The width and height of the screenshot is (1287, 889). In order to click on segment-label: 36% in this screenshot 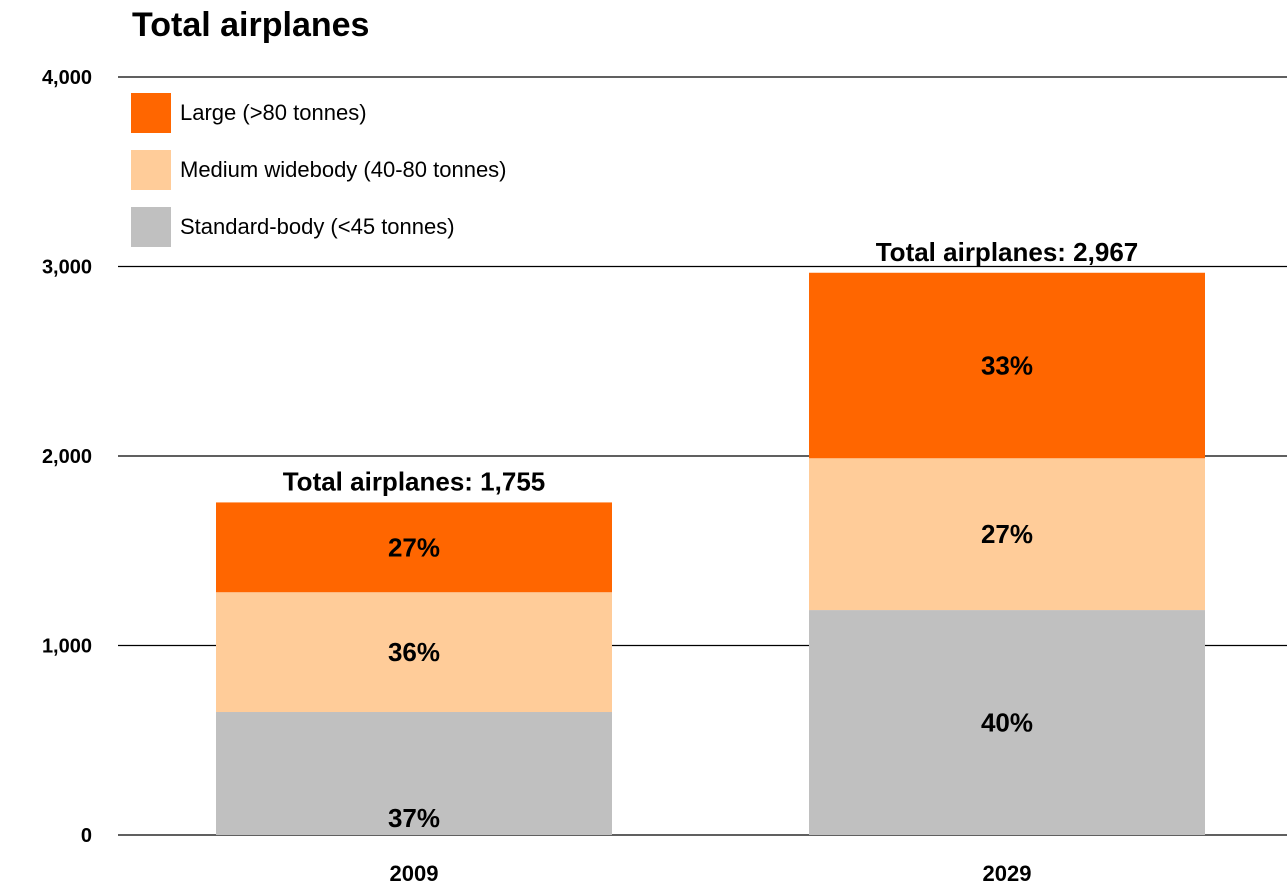, I will do `click(414, 652)`.